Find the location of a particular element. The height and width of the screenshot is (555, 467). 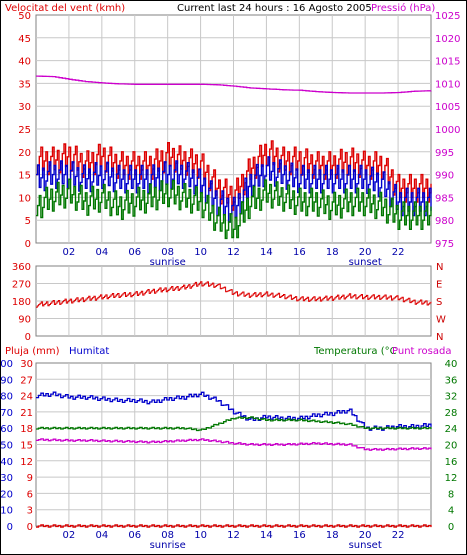

y-rain-tick-label: 6 is located at coordinates (30, 494).